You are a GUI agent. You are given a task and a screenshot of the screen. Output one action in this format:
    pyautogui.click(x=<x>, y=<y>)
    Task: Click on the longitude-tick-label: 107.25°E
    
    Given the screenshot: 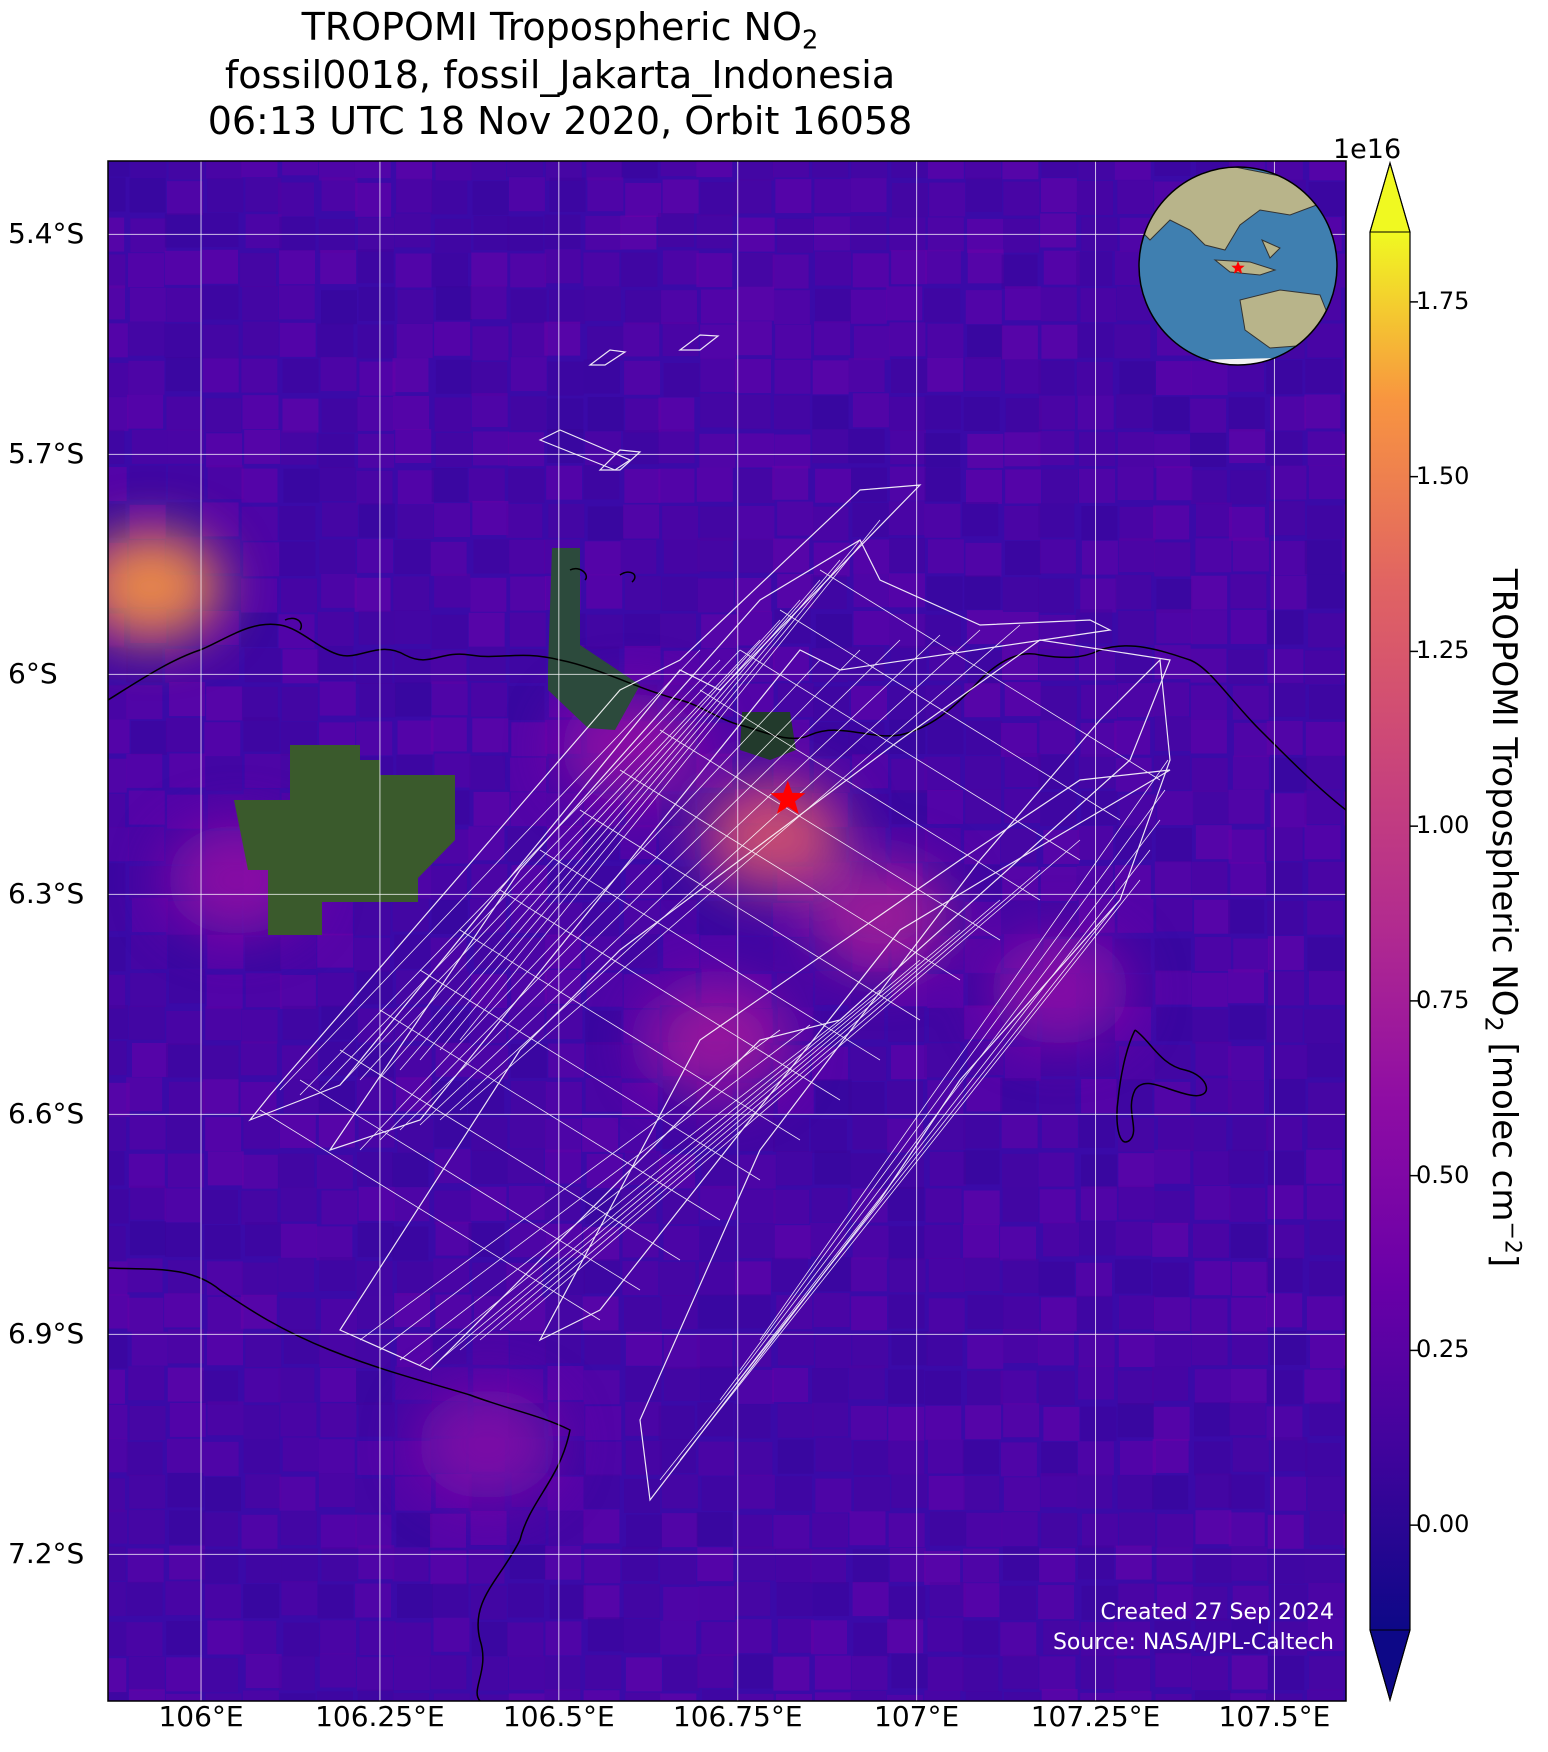 What is the action you would take?
    pyautogui.click(x=1095, y=1716)
    